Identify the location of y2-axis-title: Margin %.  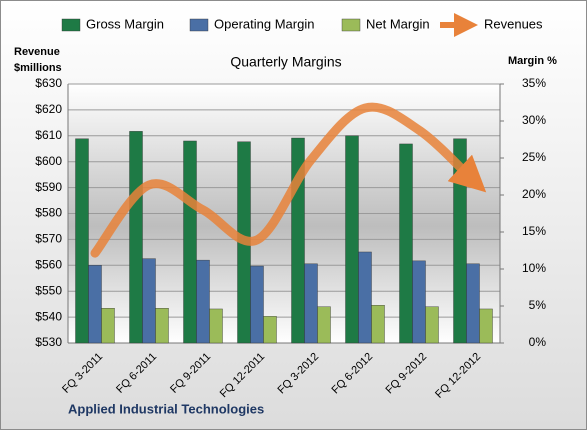
(532, 61).